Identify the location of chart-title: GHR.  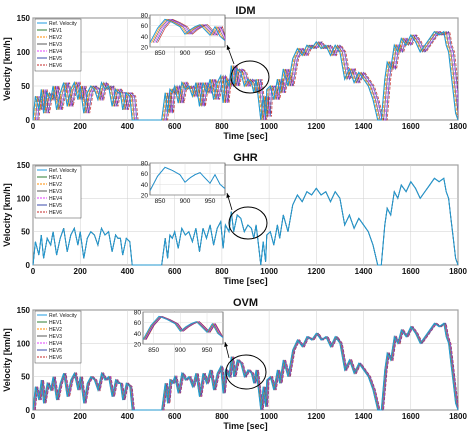
(245, 158).